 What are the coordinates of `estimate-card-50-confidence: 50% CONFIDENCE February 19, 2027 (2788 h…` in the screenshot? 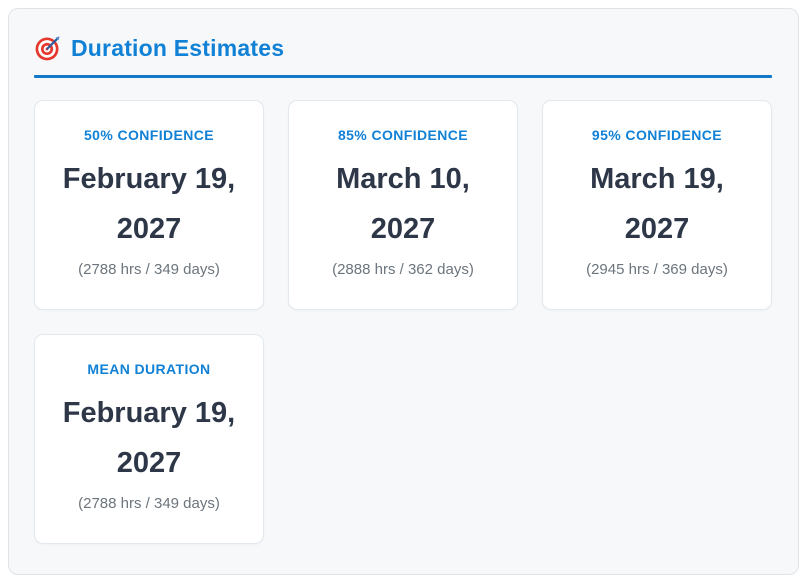 It's located at (149, 205).